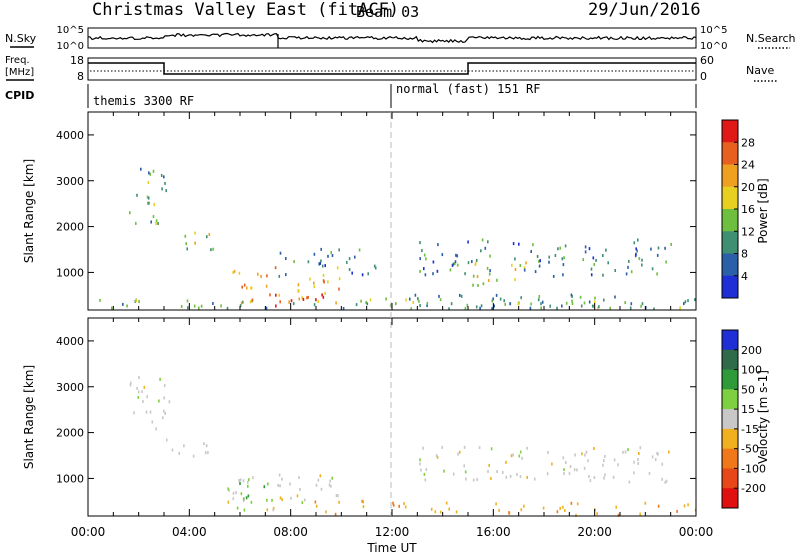 Image resolution: width=800 pixels, height=554 pixels. I want to click on power-colorbar-tick-label: 16, so click(748, 209).